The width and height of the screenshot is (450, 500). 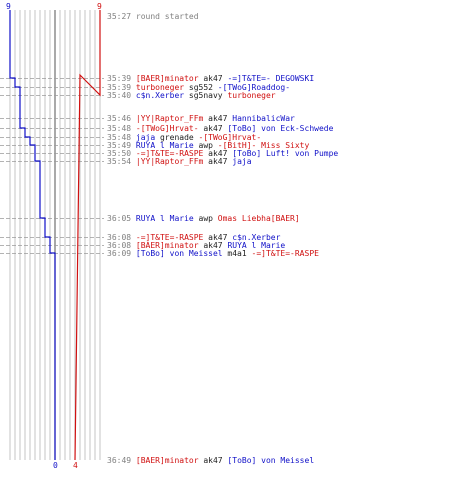 I want to click on event-entry: 36:05 RUYA l Marie awp Omas Liebha[BAER], so click(x=203, y=218).